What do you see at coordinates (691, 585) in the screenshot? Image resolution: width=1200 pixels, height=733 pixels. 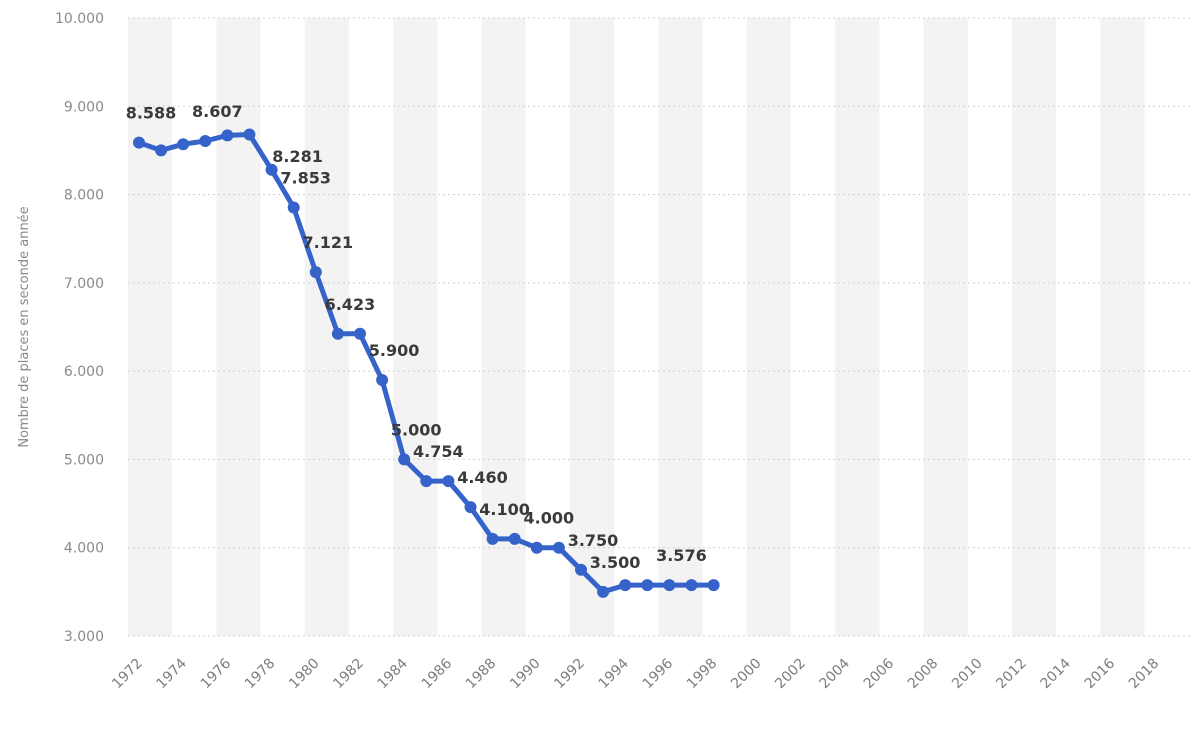 I see `data-point-1997` at bounding box center [691, 585].